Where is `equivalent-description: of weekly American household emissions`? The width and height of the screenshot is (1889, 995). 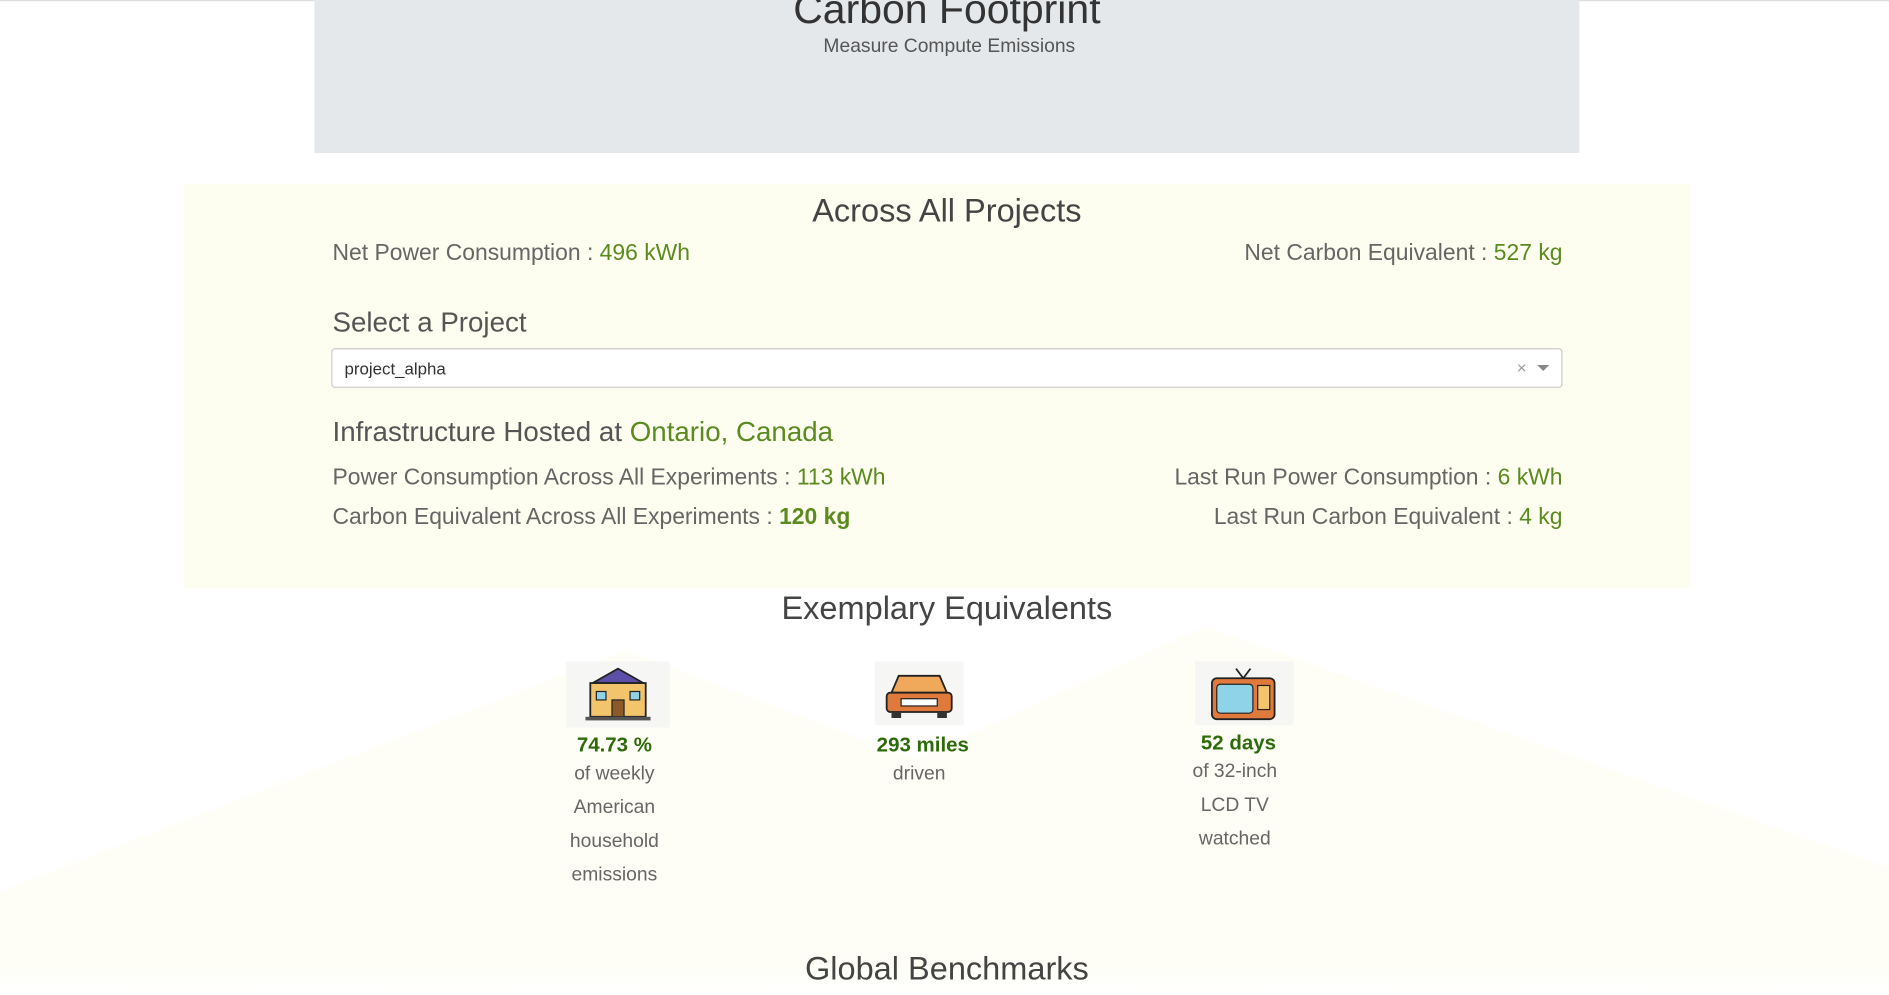 equivalent-description: of weekly American household emissions is located at coordinates (614, 824).